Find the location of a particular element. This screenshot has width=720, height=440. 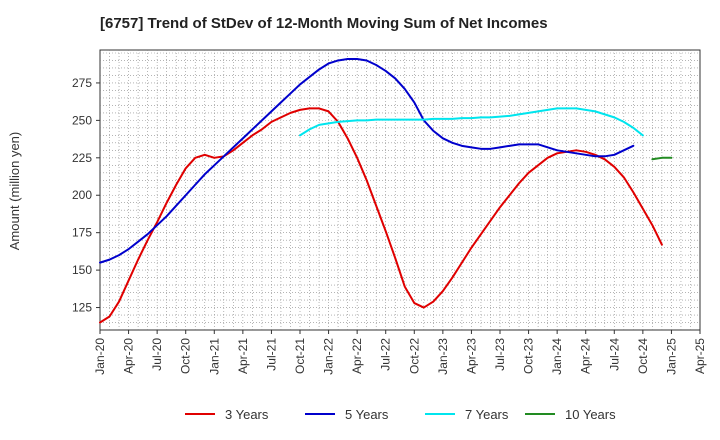

legend-label-10-years: 10 Years is located at coordinates (590, 414).